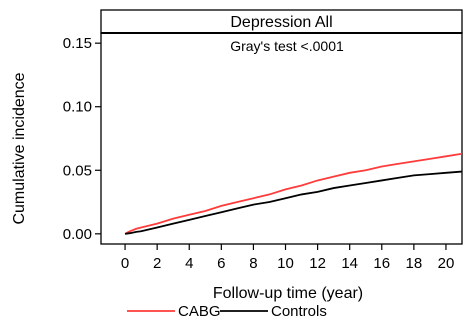  What do you see at coordinates (285, 263) in the screenshot?
I see `x-tick-label: 10` at bounding box center [285, 263].